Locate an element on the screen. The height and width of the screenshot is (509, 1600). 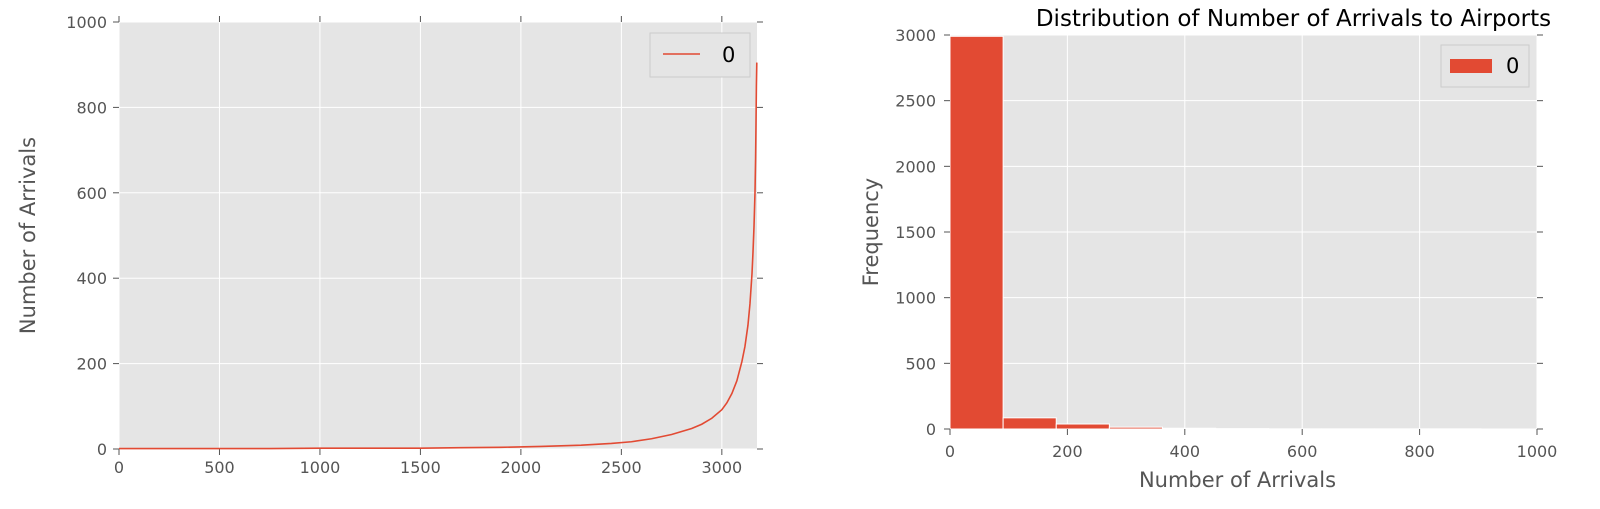
y-tick-label: 1500 is located at coordinates (915, 232).